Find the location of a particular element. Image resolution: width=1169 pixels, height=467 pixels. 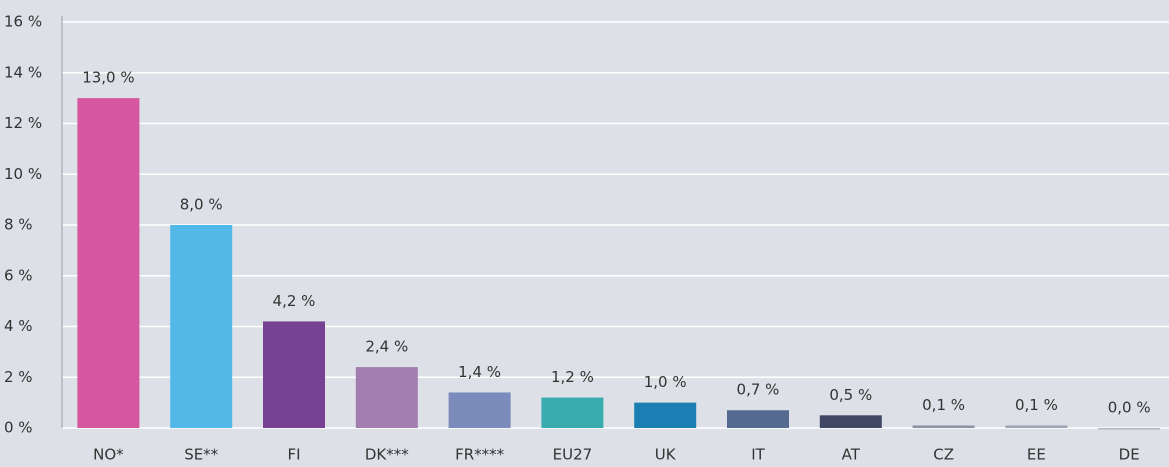

y-tick-label: 12 % is located at coordinates (23, 123).